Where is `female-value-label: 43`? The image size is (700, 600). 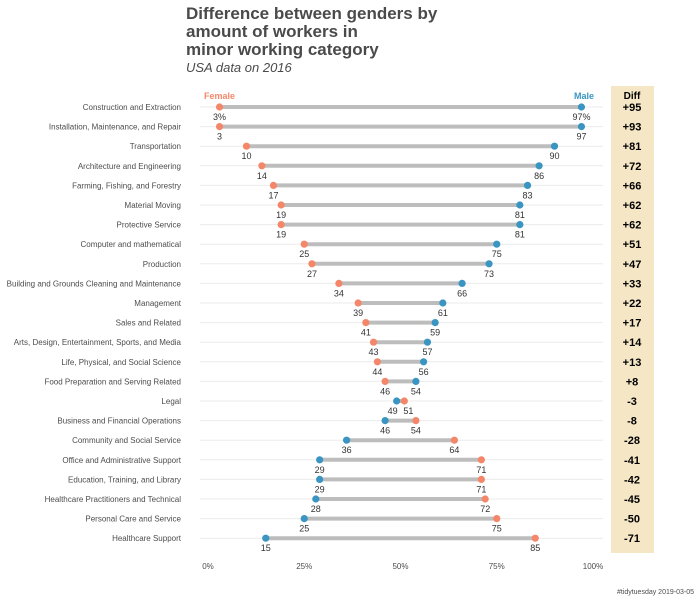 female-value-label: 43 is located at coordinates (374, 352).